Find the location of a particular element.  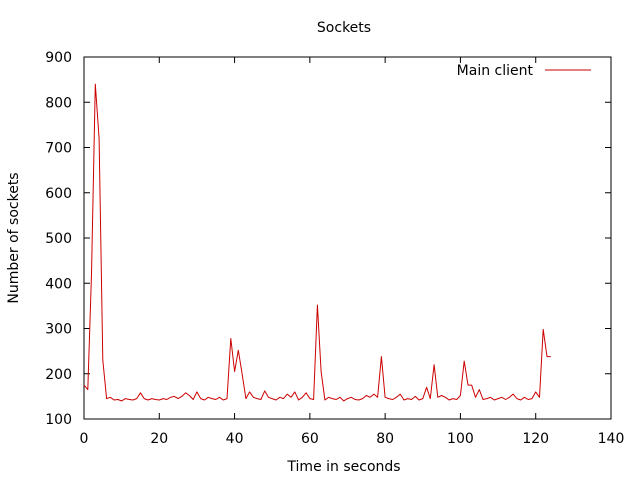

x-tick-label: 0 is located at coordinates (84, 439).